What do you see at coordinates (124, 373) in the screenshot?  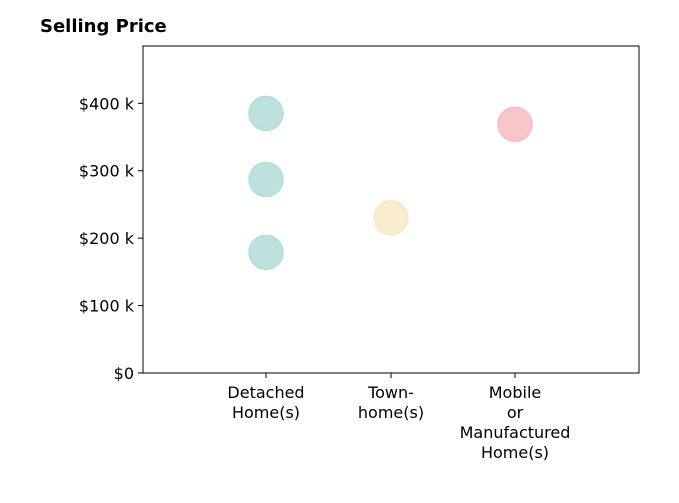 I see `y-tick-label: $0` at bounding box center [124, 373].